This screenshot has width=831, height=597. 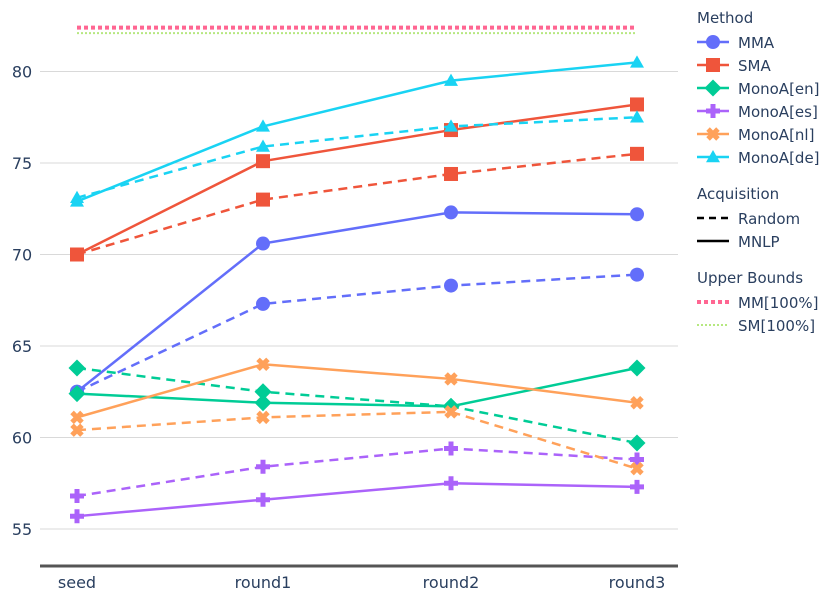 I want to click on series-sma-random, so click(x=357, y=204).